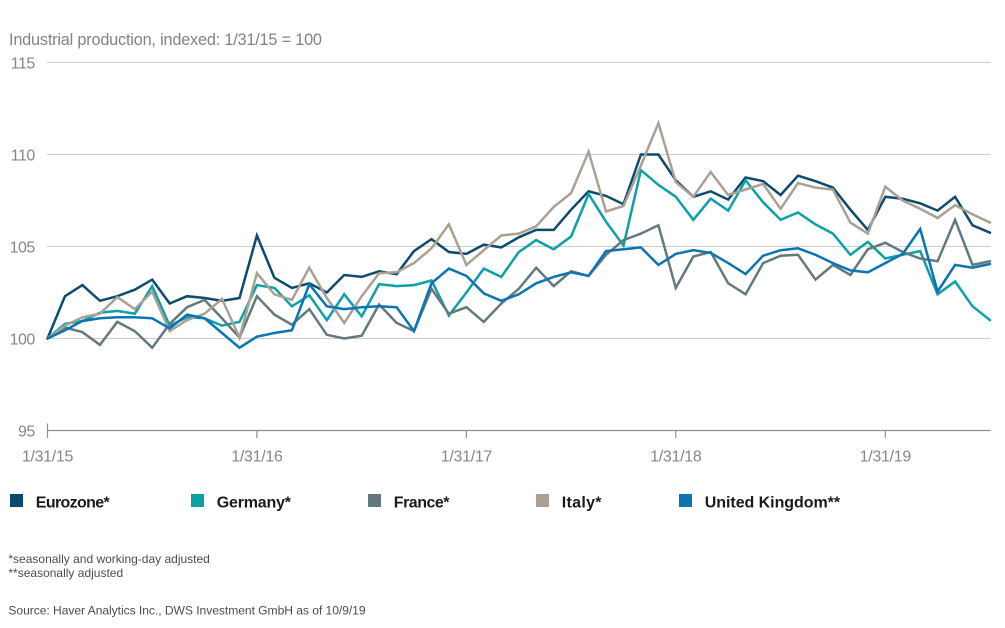 This screenshot has height=628, width=1005. I want to click on svg-text: 115, so click(23, 63).